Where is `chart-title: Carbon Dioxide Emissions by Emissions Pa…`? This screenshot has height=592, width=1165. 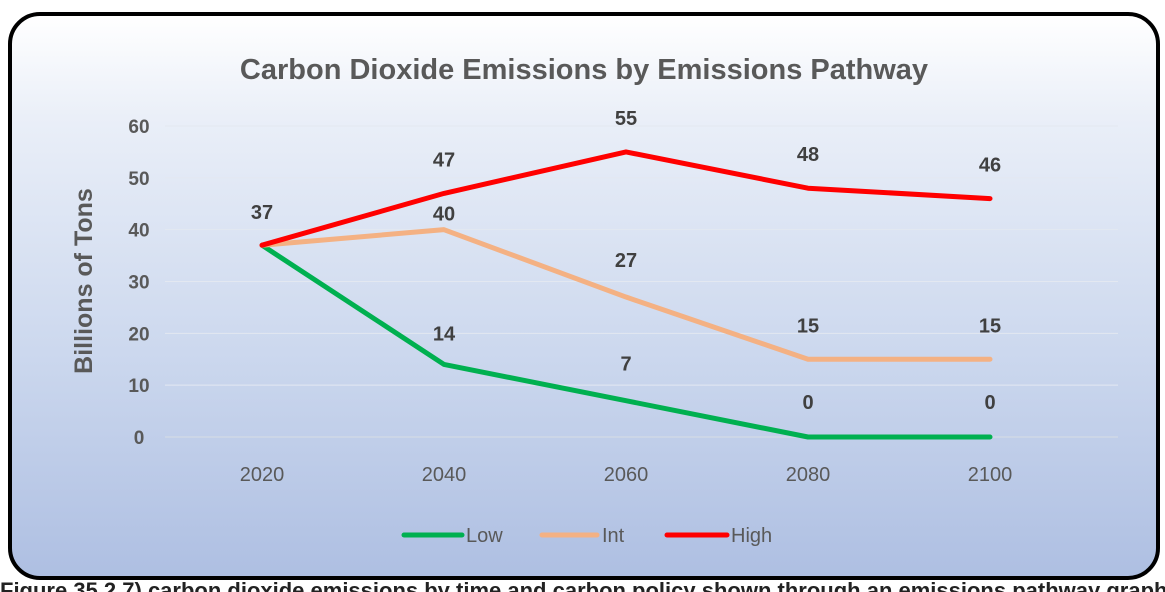
chart-title: Carbon Dioxide Emissions by Emissions Pa… is located at coordinates (584, 70).